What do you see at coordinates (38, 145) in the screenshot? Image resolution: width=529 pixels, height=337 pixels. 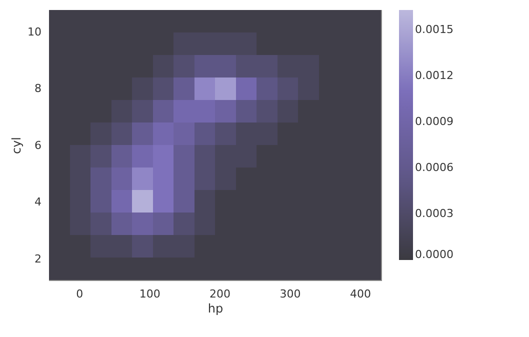 I see `y-tick-label: 6` at bounding box center [38, 145].